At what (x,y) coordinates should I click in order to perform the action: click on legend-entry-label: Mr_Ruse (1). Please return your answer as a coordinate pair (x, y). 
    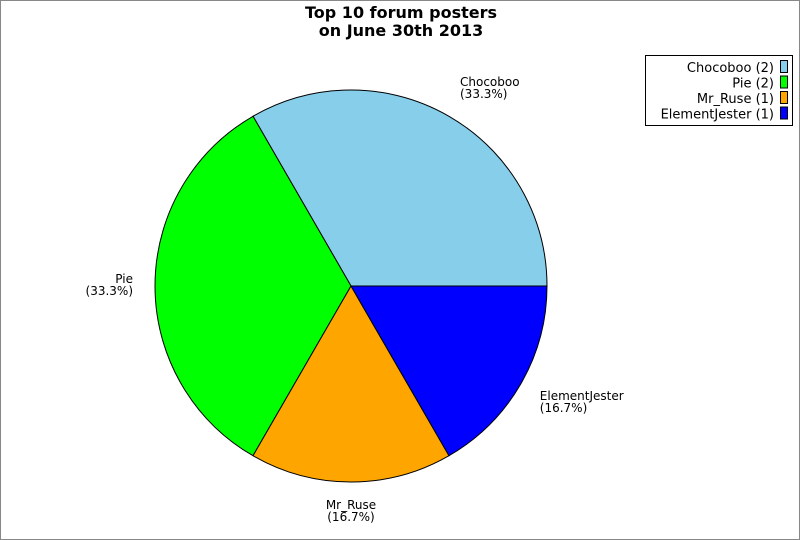
    Looking at the image, I should click on (735, 99).